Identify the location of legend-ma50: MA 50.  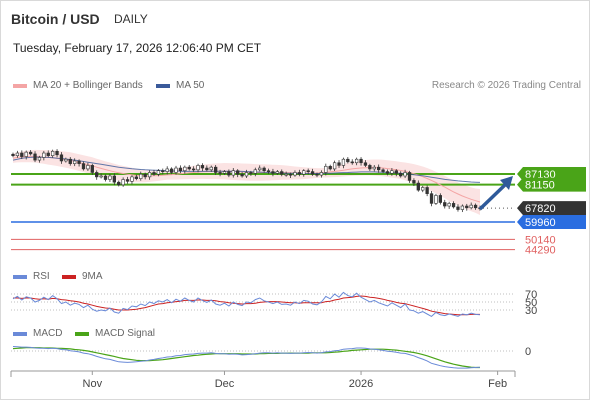
(180, 85).